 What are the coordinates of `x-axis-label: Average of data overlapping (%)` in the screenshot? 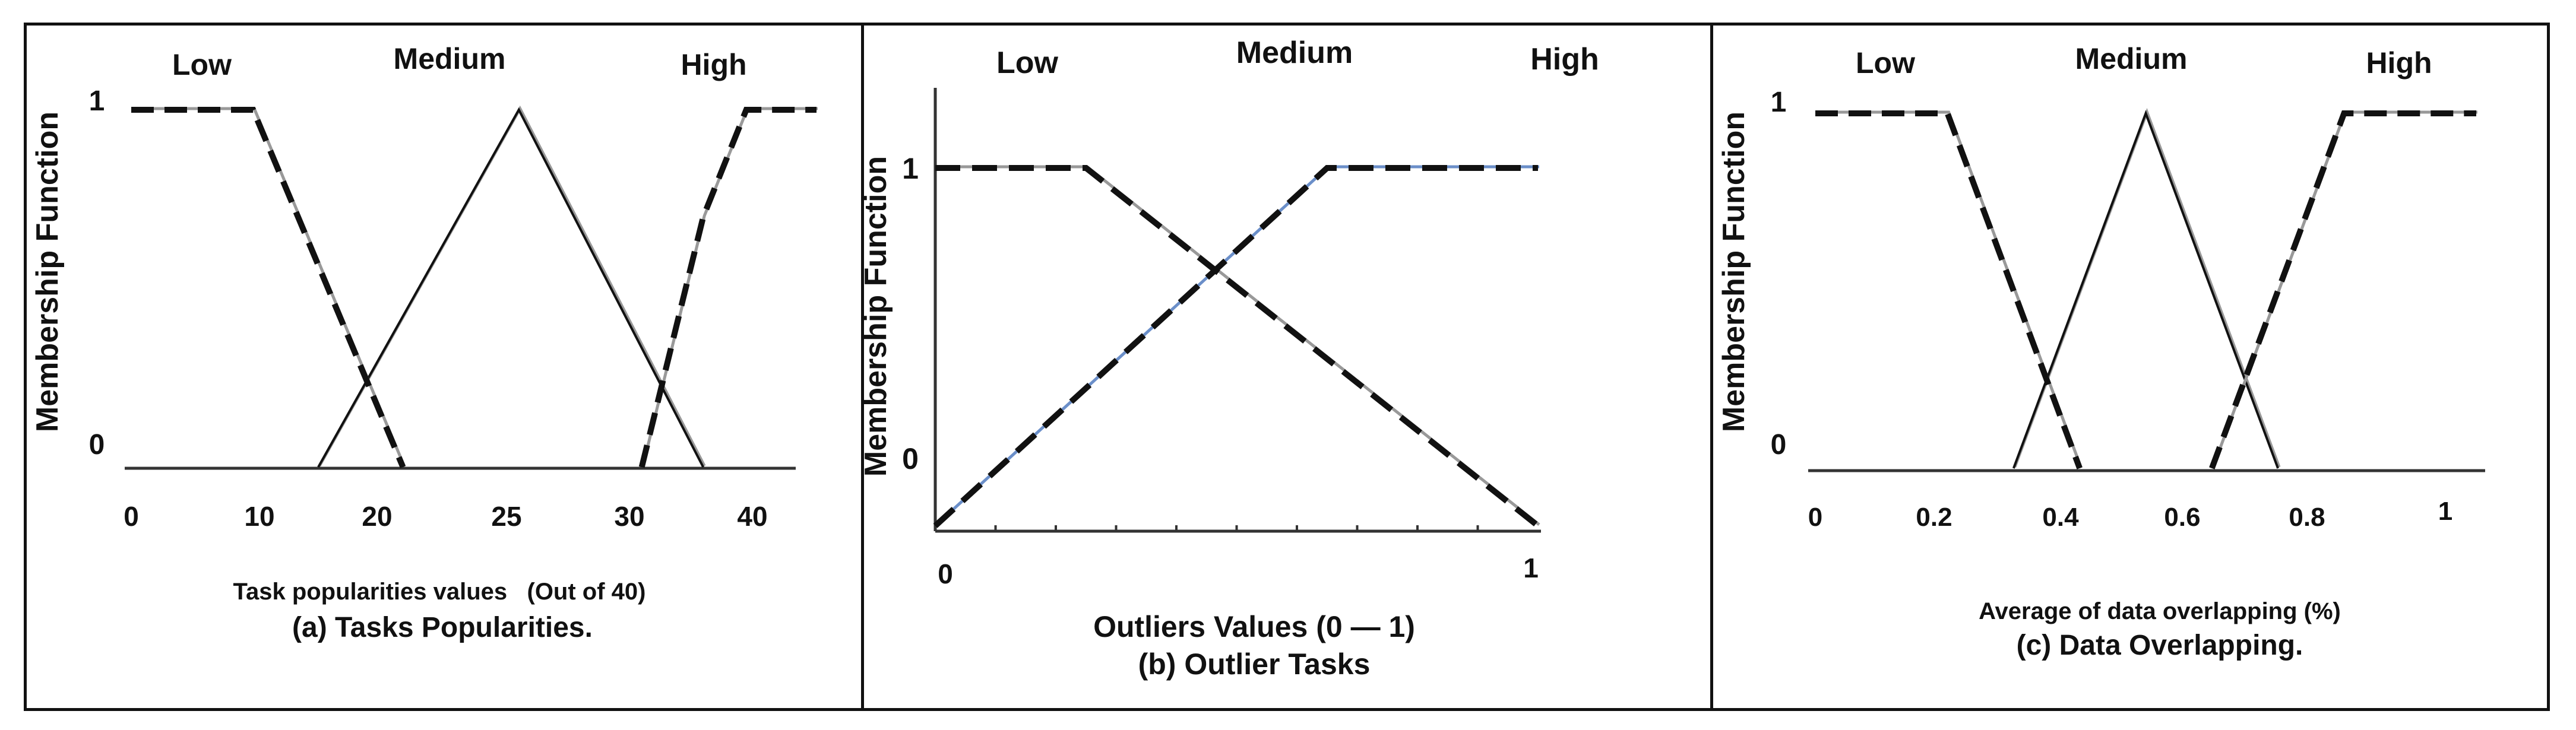 It's located at (2160, 611).